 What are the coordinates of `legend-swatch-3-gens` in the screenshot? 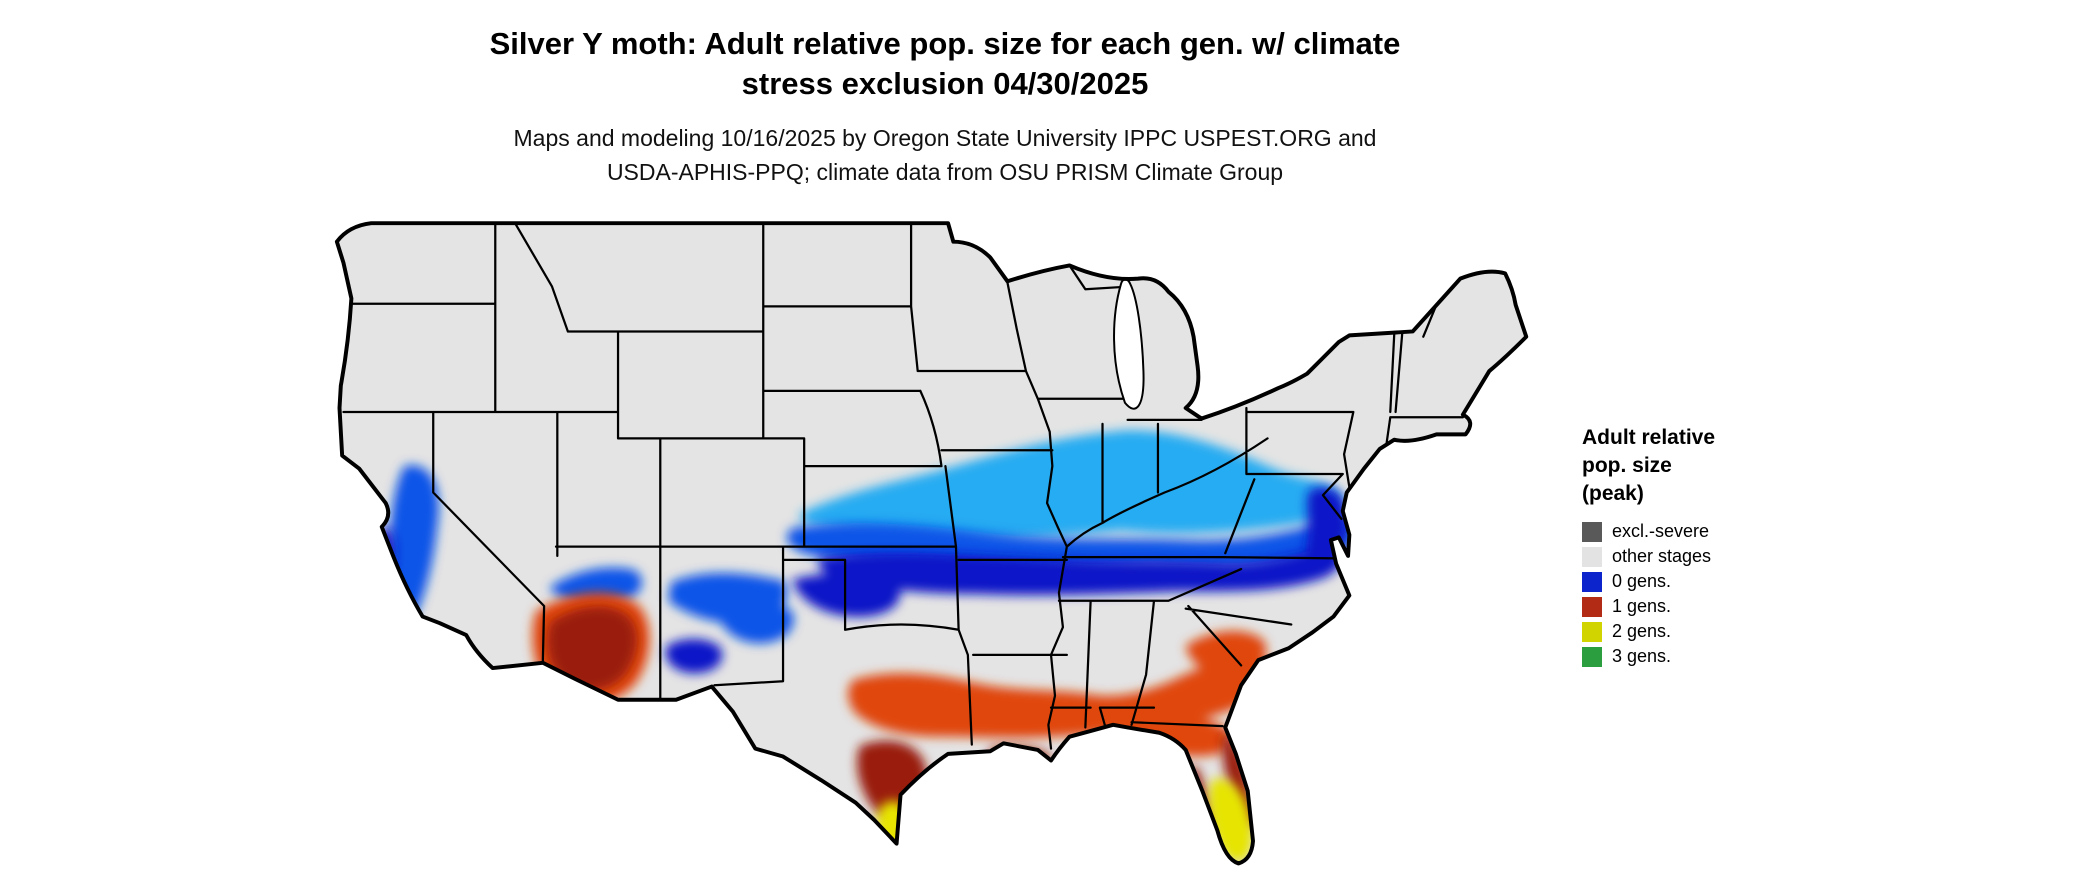 It's located at (1592, 656).